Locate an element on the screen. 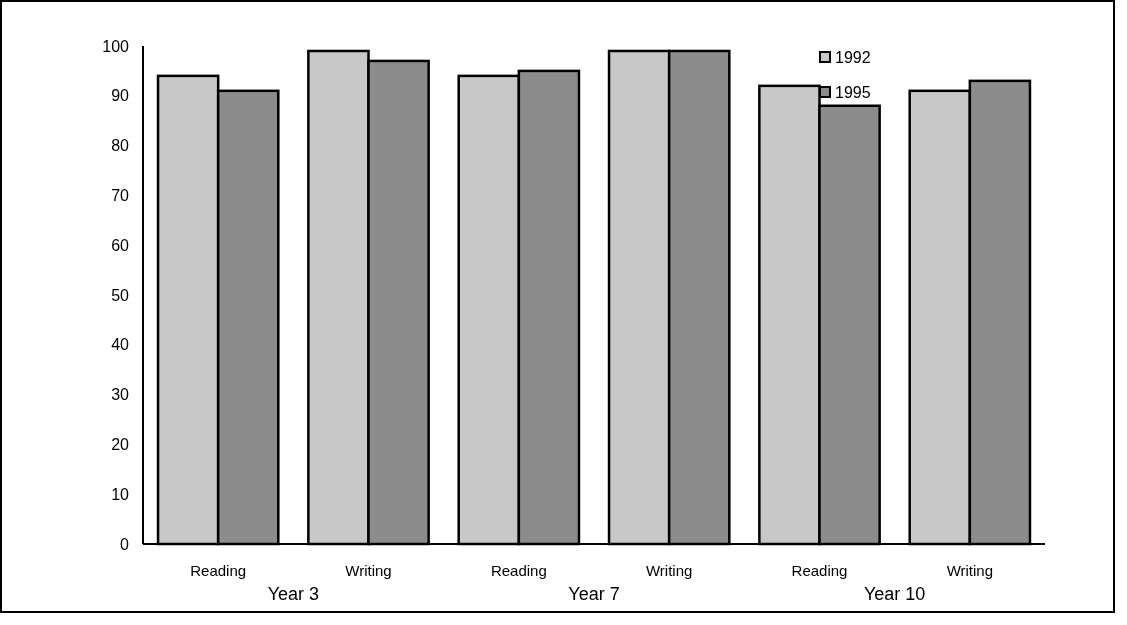 This screenshot has width=1127, height=625. text: Year 10 is located at coordinates (894, 594).